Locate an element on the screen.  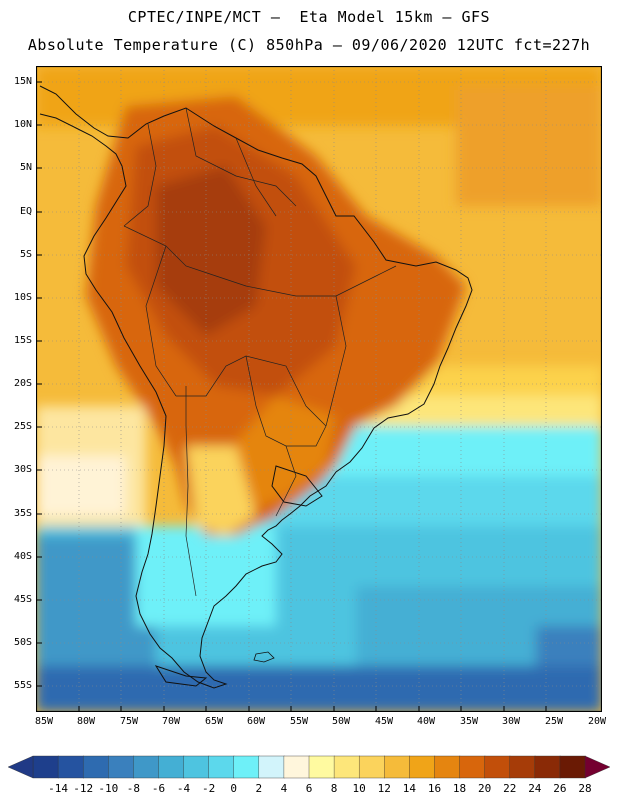
colorbar-tick-label: 4 is located at coordinates (284, 788).